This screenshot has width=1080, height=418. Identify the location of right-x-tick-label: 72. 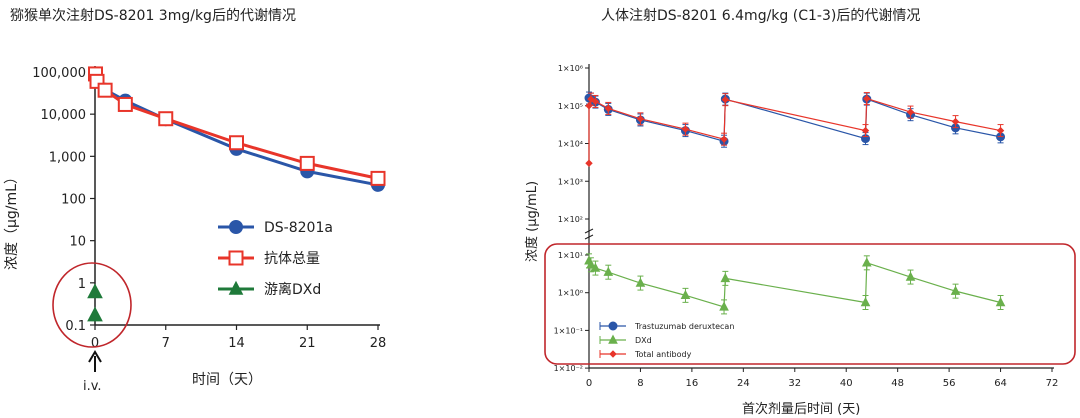
(1052, 383).